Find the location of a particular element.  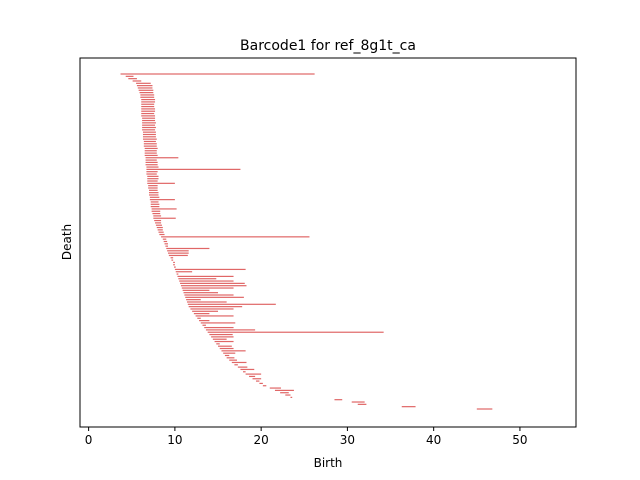

x-axis-label: Birth is located at coordinates (328, 463).